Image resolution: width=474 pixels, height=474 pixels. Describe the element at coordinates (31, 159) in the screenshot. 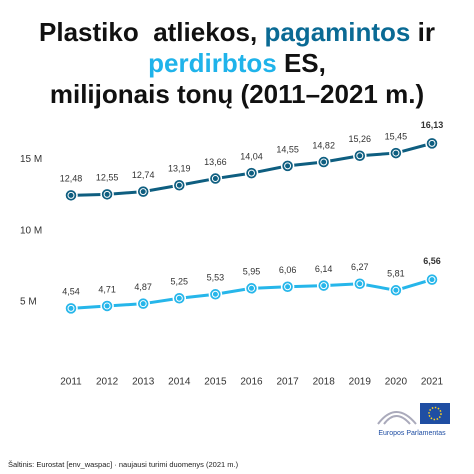

I see `y-tick-label: 15 M` at that location.